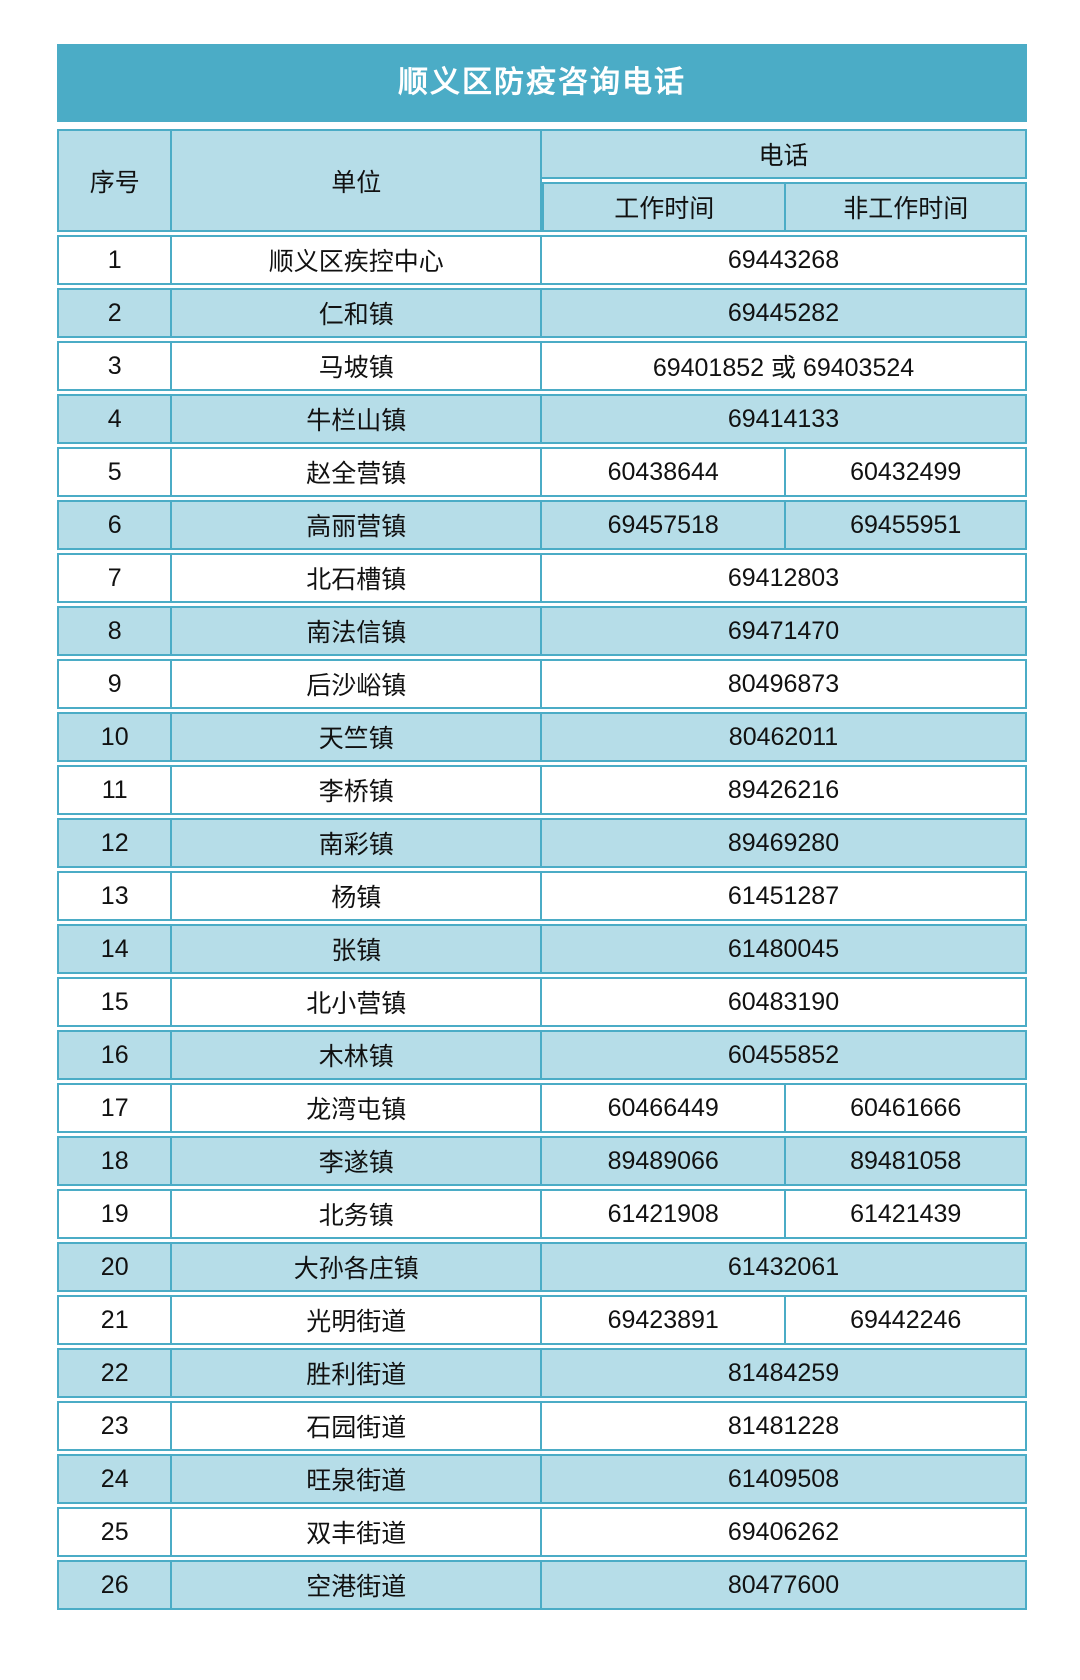 Image resolution: width=1080 pixels, height=1680 pixels. I want to click on table-row: 2 仁和镇 69445282, so click(542, 313).